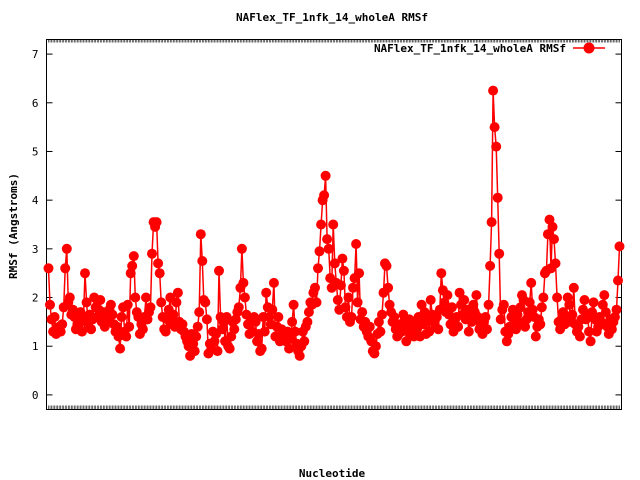  I want to click on chart-title: NAFlex_TF_1nfk_14_wholeA RMSf, so click(332, 17).